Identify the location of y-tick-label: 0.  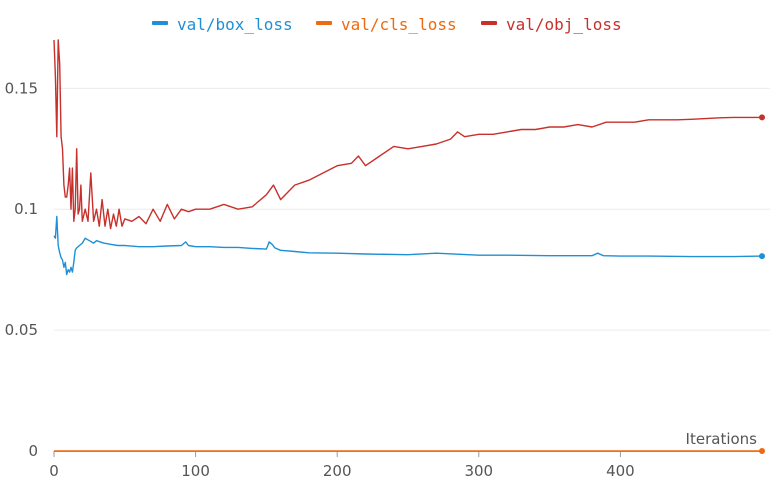
(33, 451).